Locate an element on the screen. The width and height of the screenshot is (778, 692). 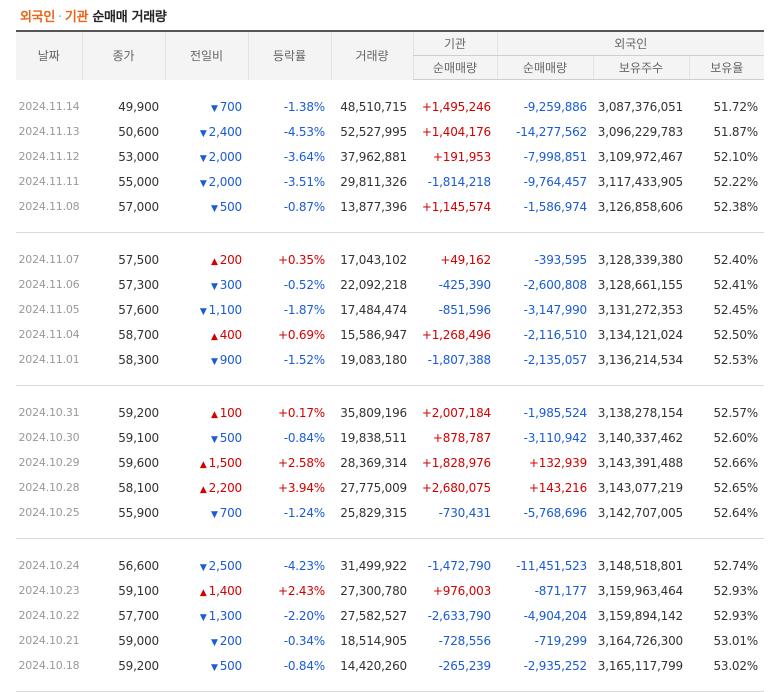
header-foreign-holdings: 보유주수 is located at coordinates (640, 67).